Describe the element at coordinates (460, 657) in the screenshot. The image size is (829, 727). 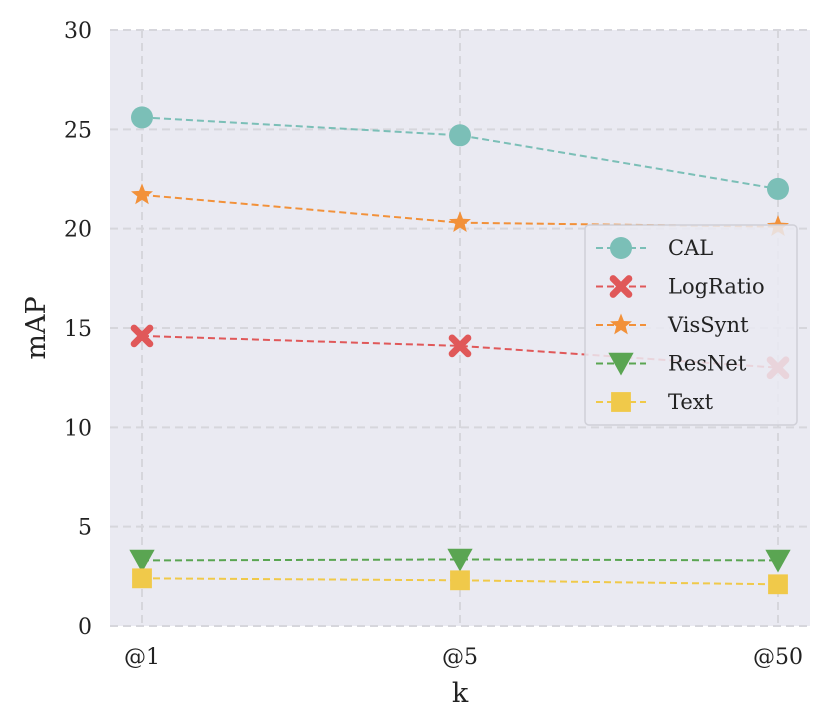
I see `x-tick-label: @5` at that location.